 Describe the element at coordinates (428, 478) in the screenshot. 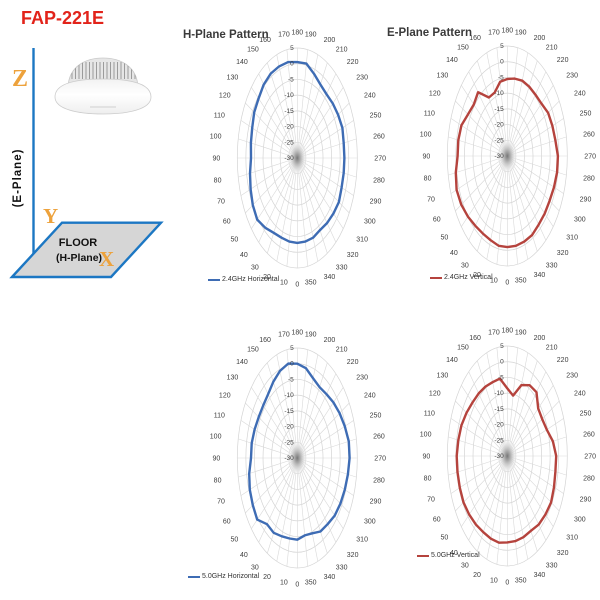

I see `angle-tick-label: 80` at that location.